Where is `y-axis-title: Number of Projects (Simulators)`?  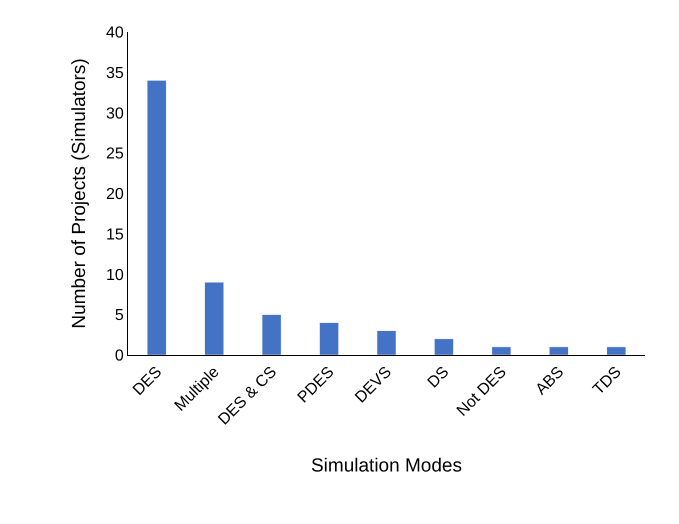 y-axis-title: Number of Projects (Simulators) is located at coordinates (79, 193).